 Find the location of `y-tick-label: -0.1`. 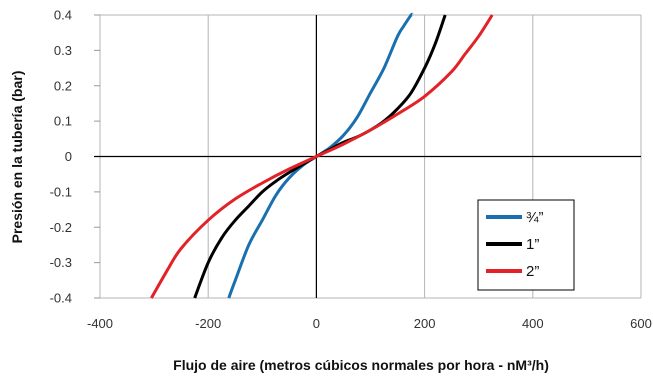

y-tick-label: -0.1 is located at coordinates (61, 191).